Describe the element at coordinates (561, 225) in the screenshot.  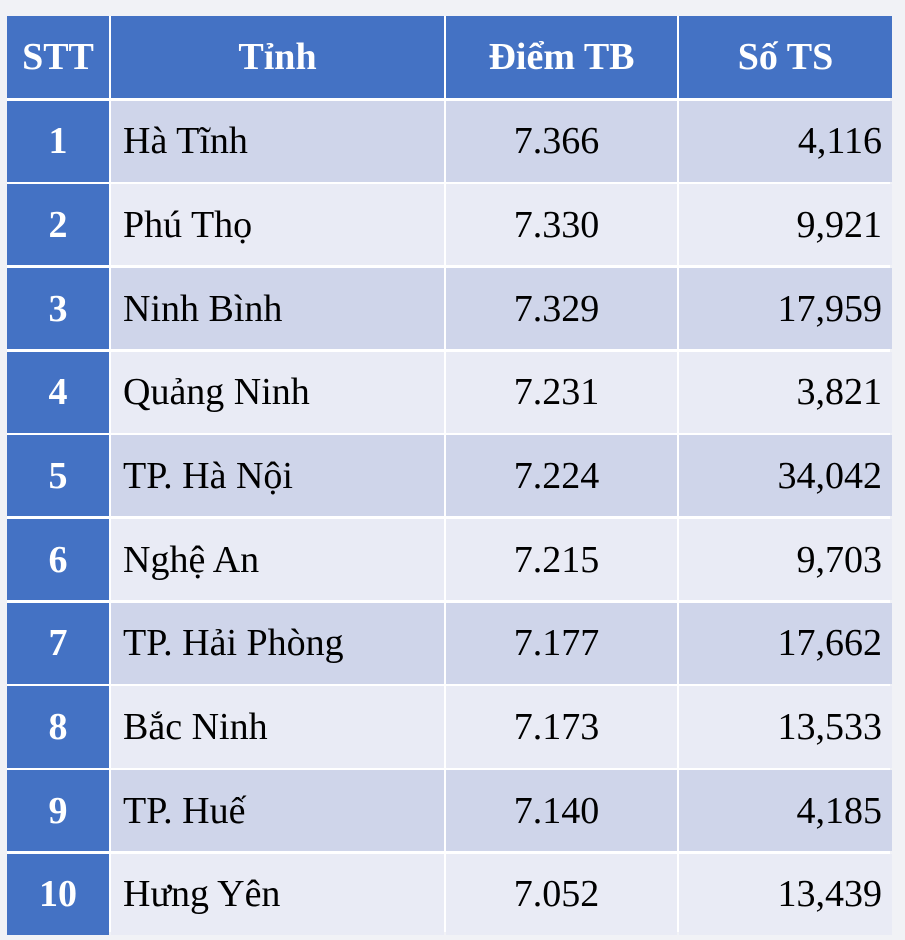
I see `row-score: 7.330` at that location.